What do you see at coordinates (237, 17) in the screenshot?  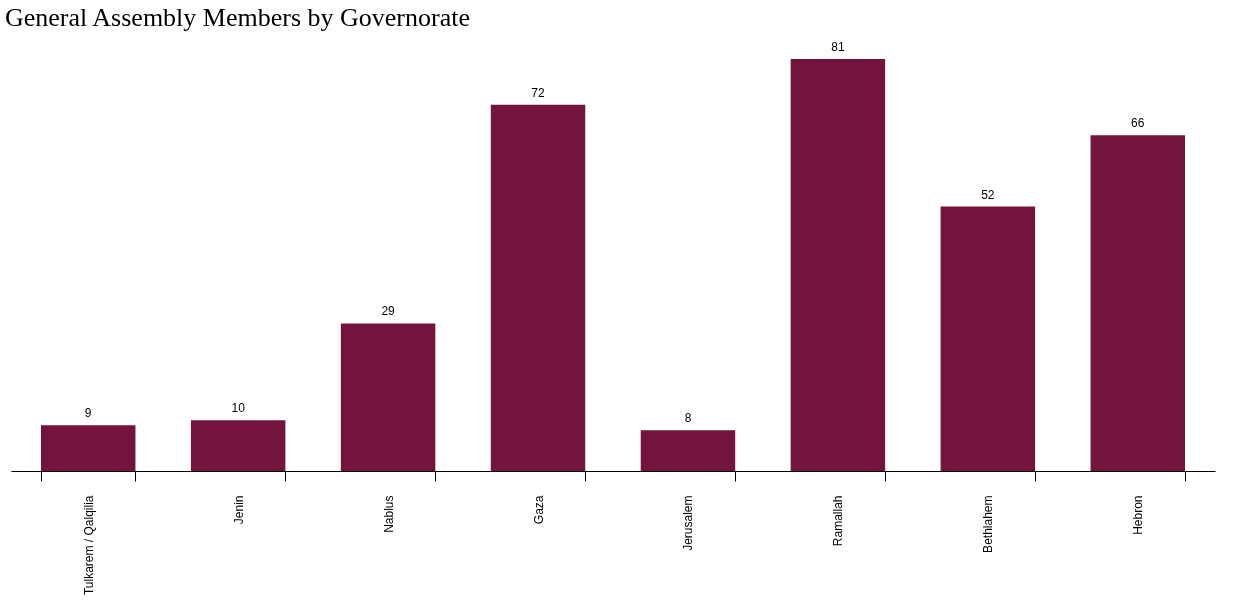 I see `chart-title: General Assembly Members by Governorate` at bounding box center [237, 17].